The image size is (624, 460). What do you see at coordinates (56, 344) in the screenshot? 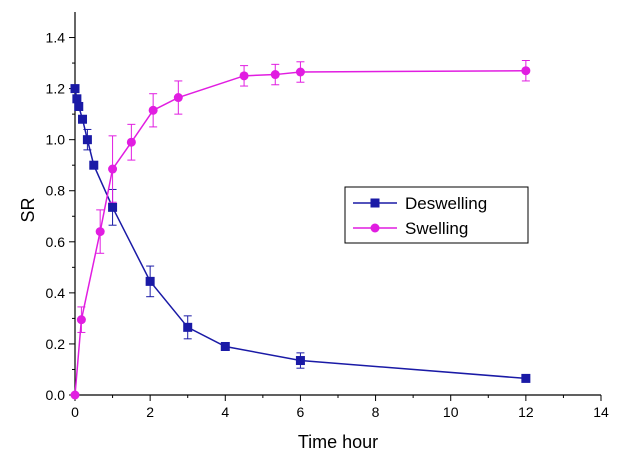
I see `y-tick-label: 0.2` at bounding box center [56, 344].